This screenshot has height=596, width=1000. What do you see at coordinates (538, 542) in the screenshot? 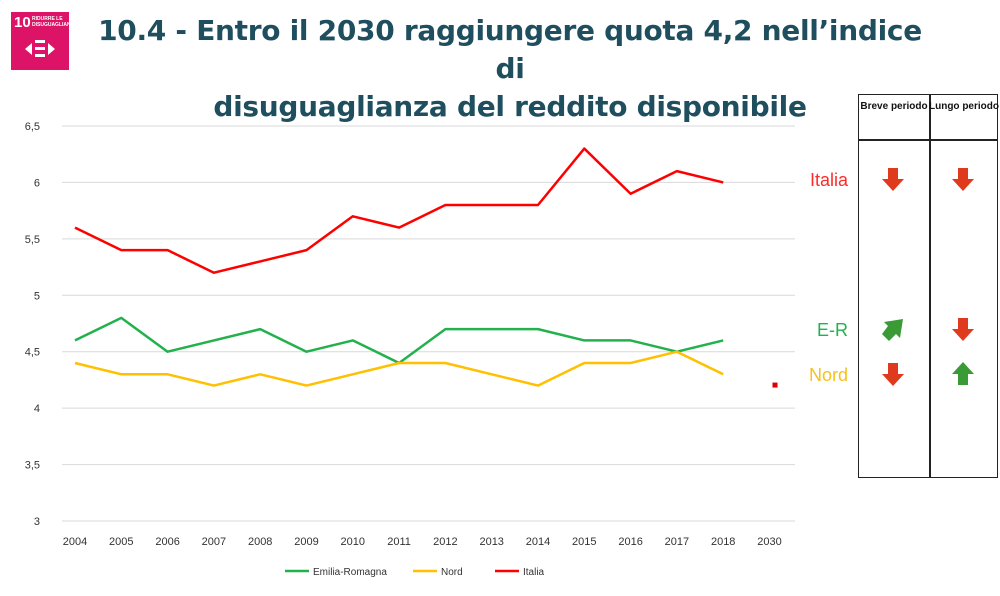
I see `x-tick-label: 2014` at bounding box center [538, 542].